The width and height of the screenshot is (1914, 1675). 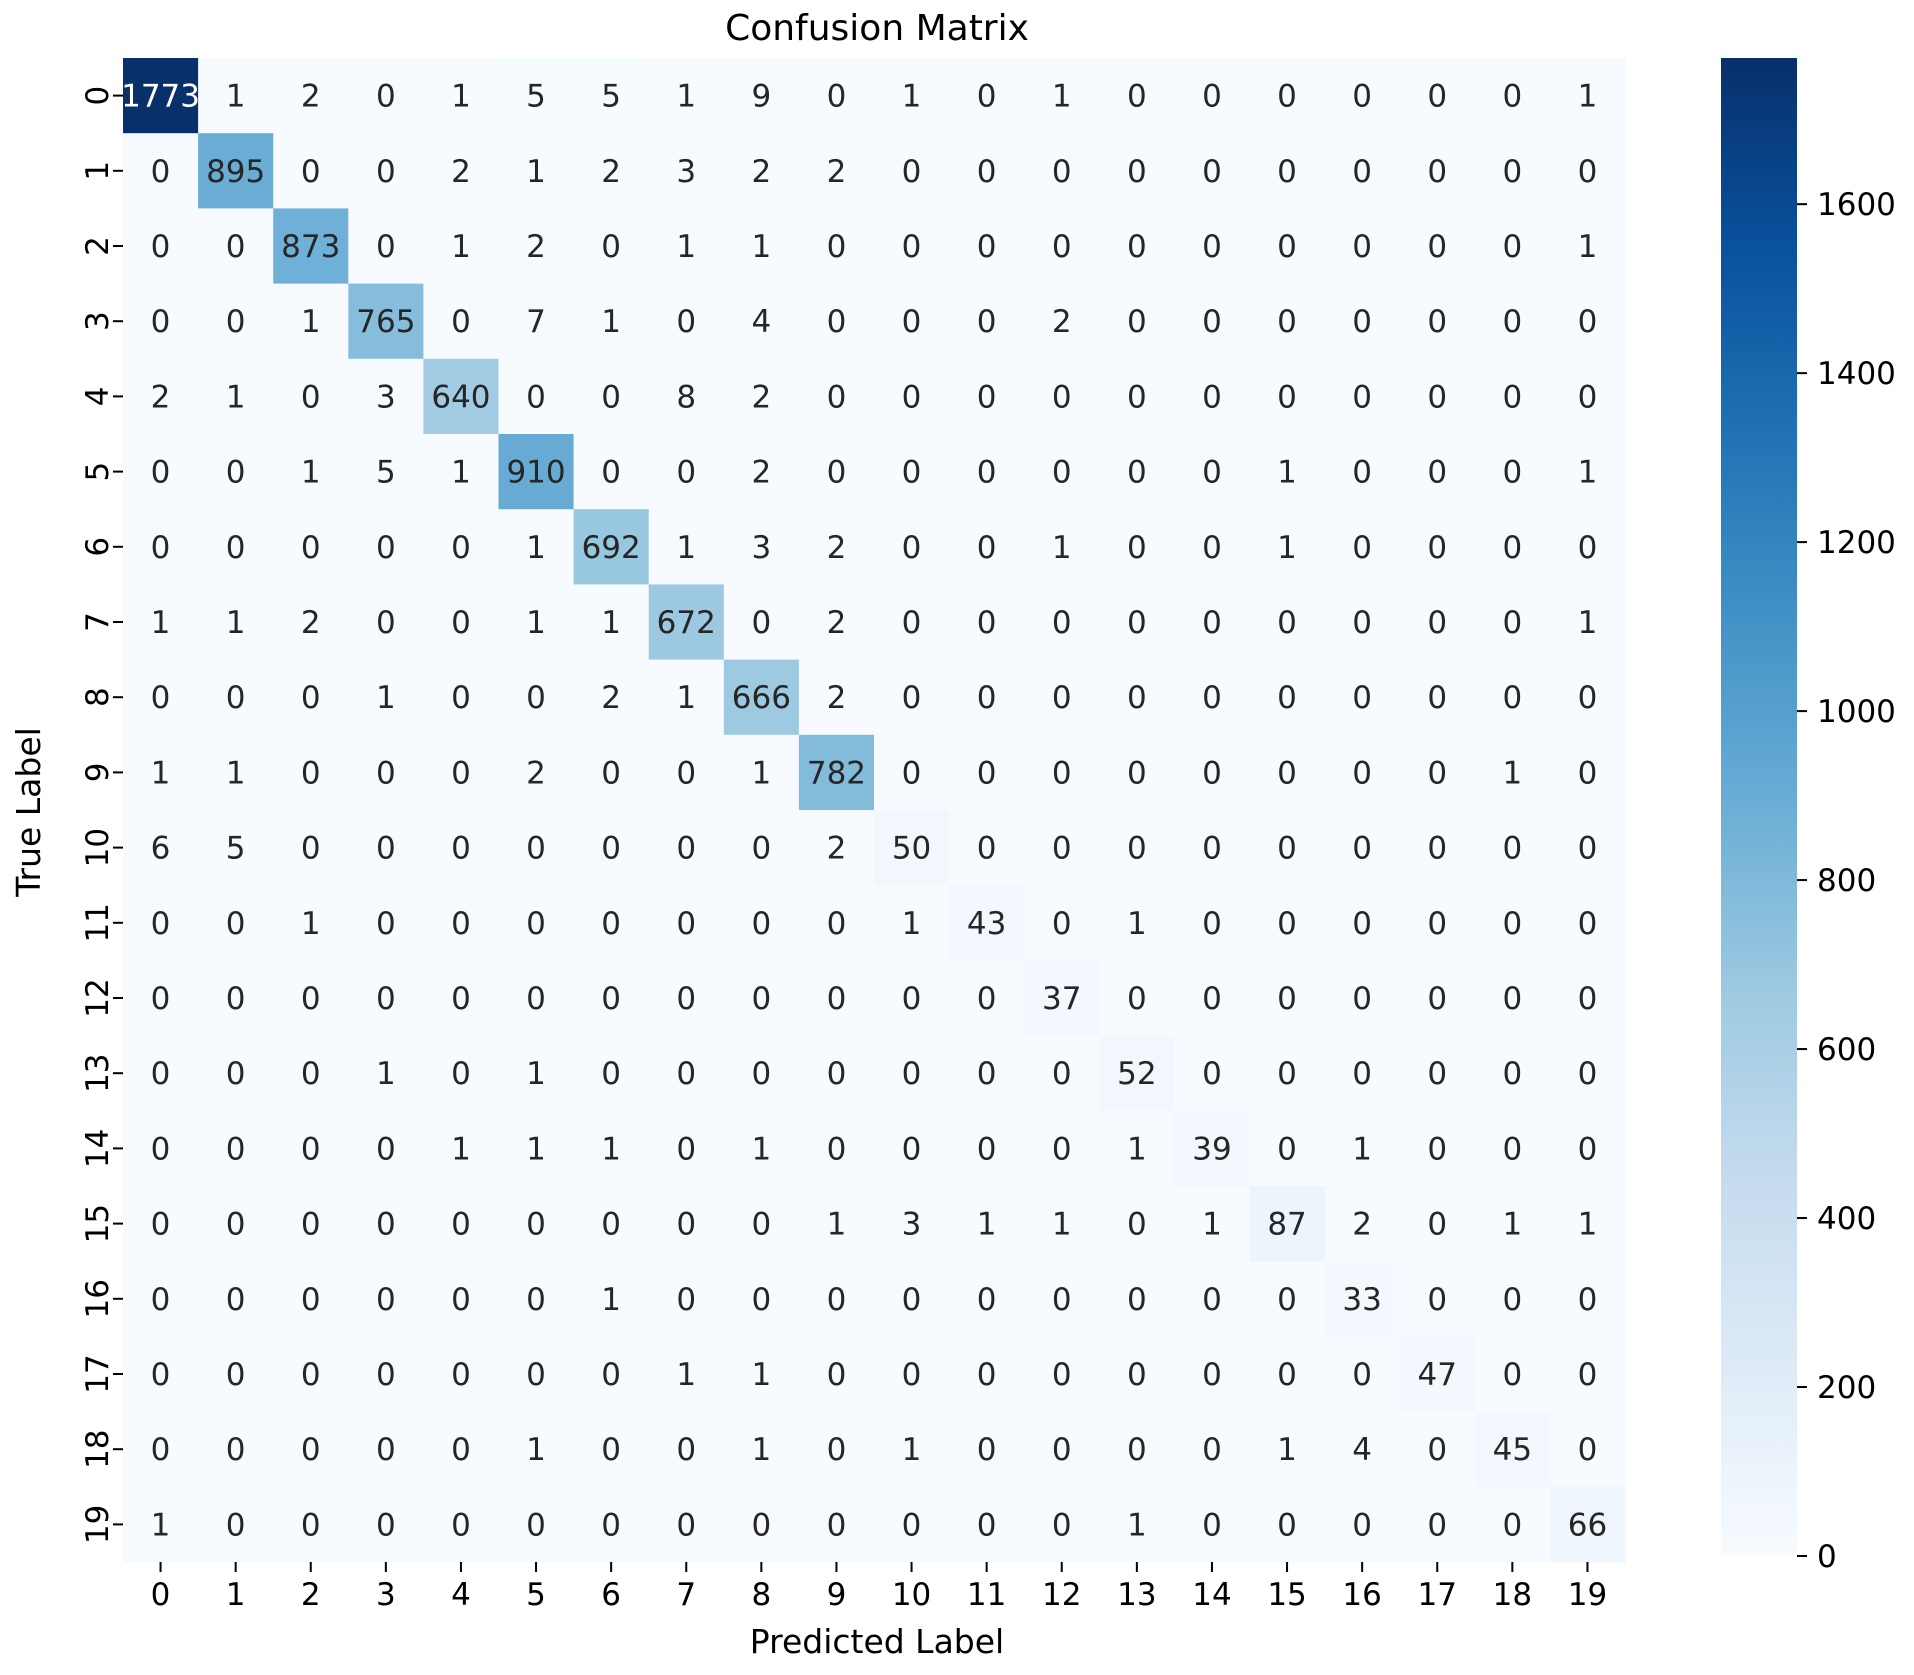 What do you see at coordinates (461, 172) in the screenshot?
I see `cell-value-label: 2` at bounding box center [461, 172].